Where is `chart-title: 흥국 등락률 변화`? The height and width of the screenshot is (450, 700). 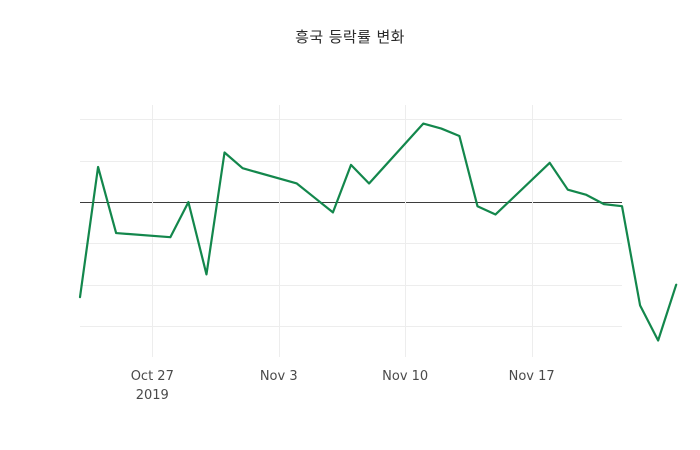 chart-title: 흥국 등락률 변화 is located at coordinates (350, 37).